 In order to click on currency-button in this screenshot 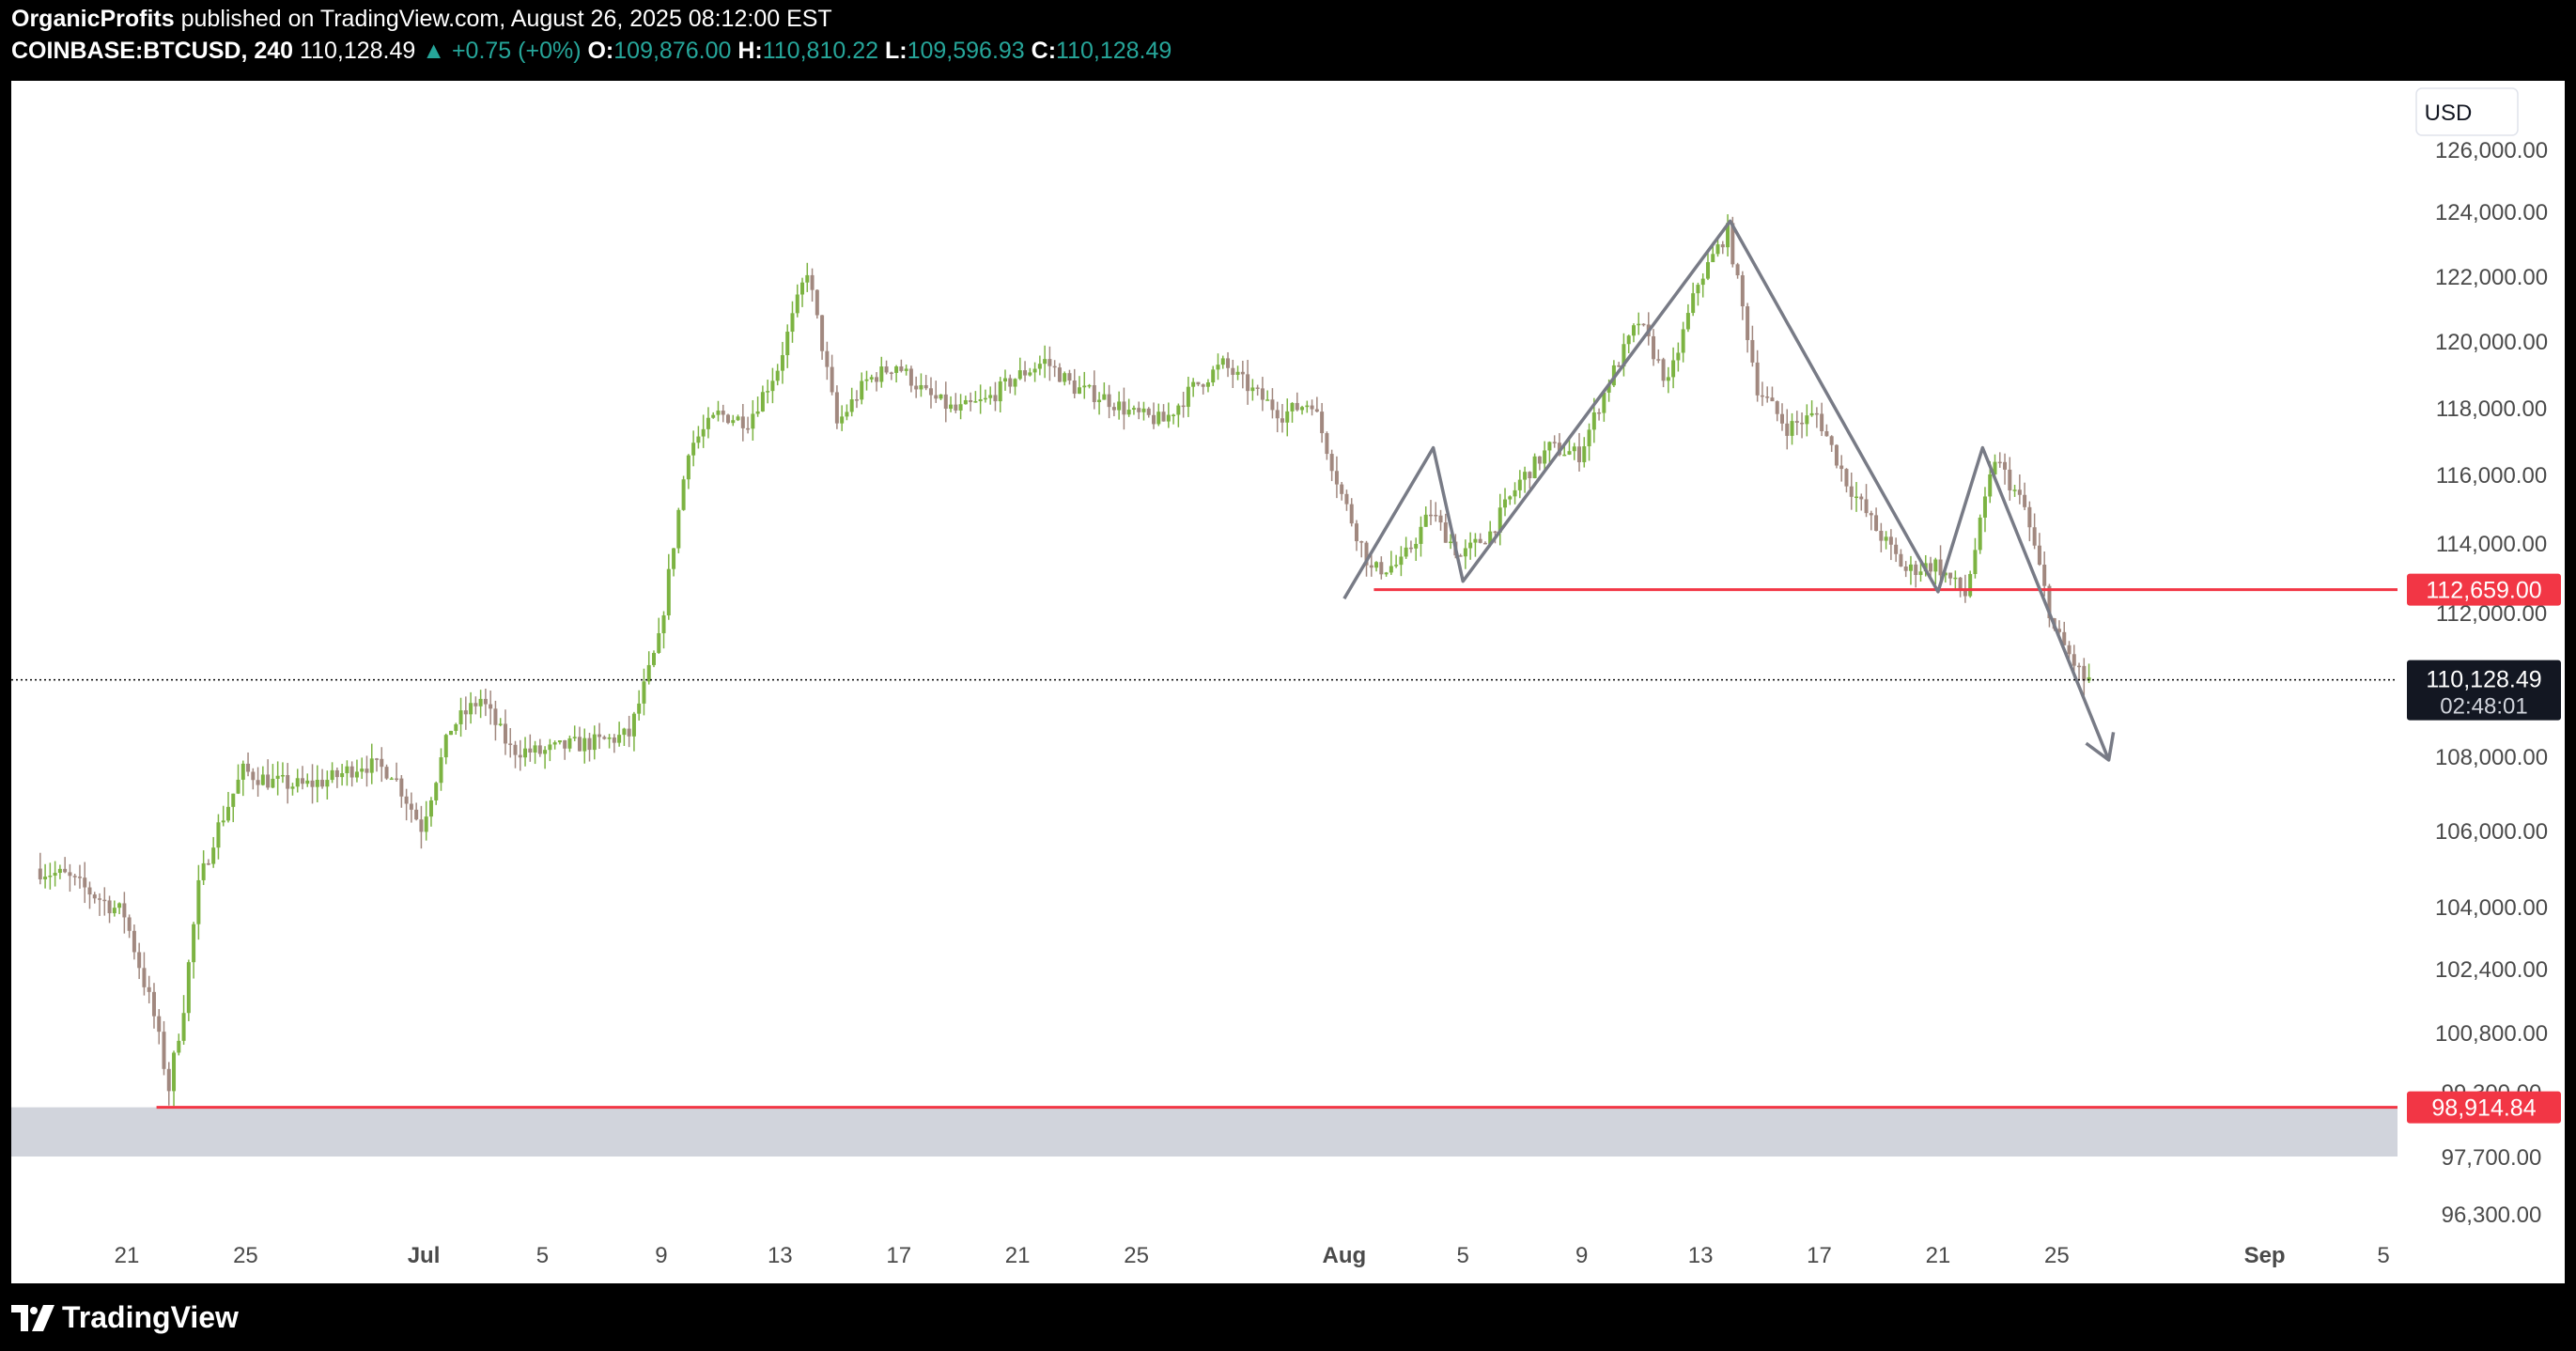, I will do `click(2467, 111)`.